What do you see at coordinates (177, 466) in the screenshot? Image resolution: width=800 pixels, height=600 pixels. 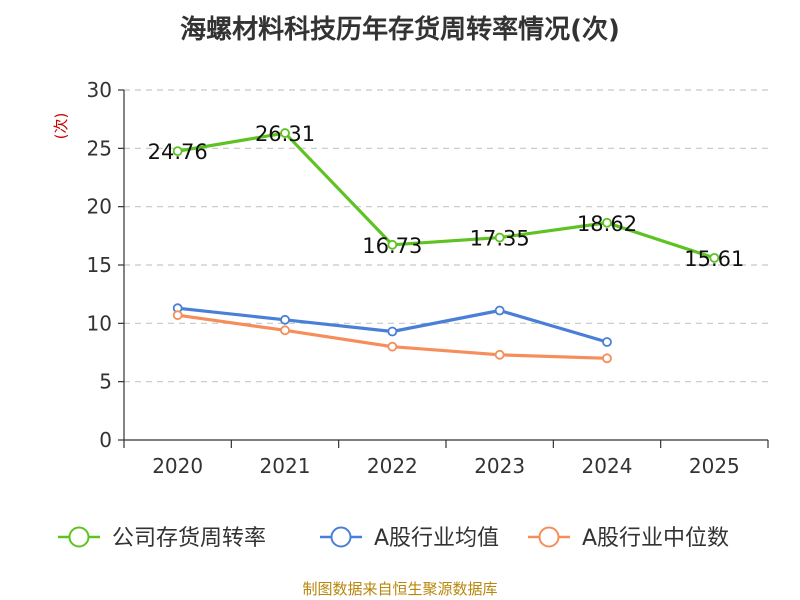 I see `x-tick-label-2020: 2020` at bounding box center [177, 466].